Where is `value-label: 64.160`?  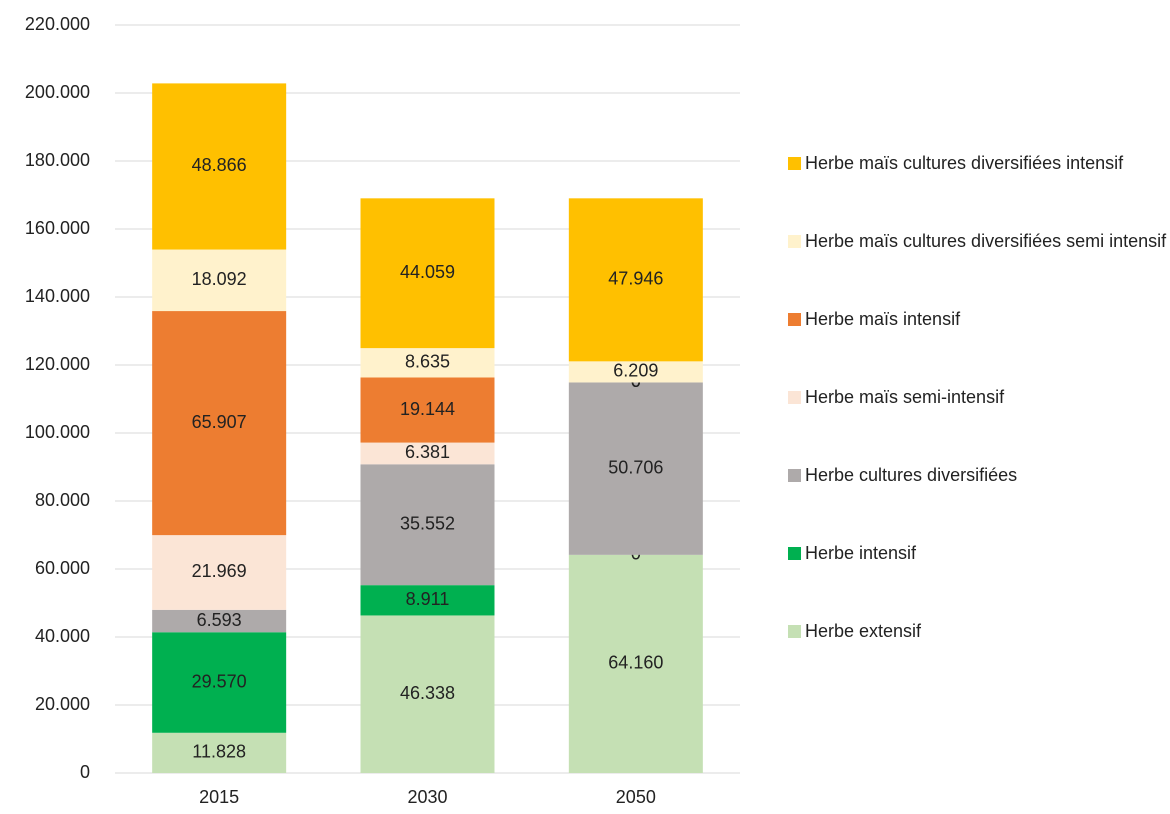
value-label: 64.160 is located at coordinates (635, 663).